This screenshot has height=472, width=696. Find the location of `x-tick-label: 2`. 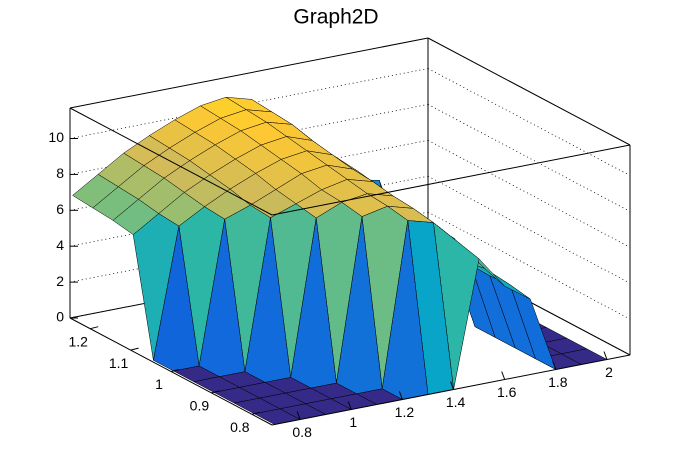

x-tick-label: 2 is located at coordinates (609, 372).